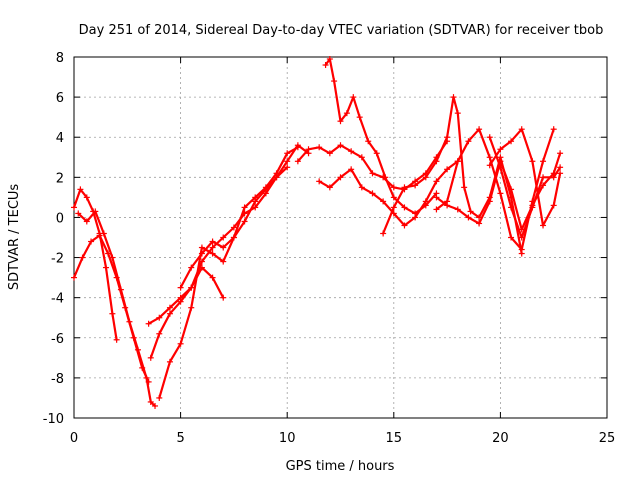  Describe the element at coordinates (57, 339) in the screenshot. I see `y-tick-label: -6` at that location.